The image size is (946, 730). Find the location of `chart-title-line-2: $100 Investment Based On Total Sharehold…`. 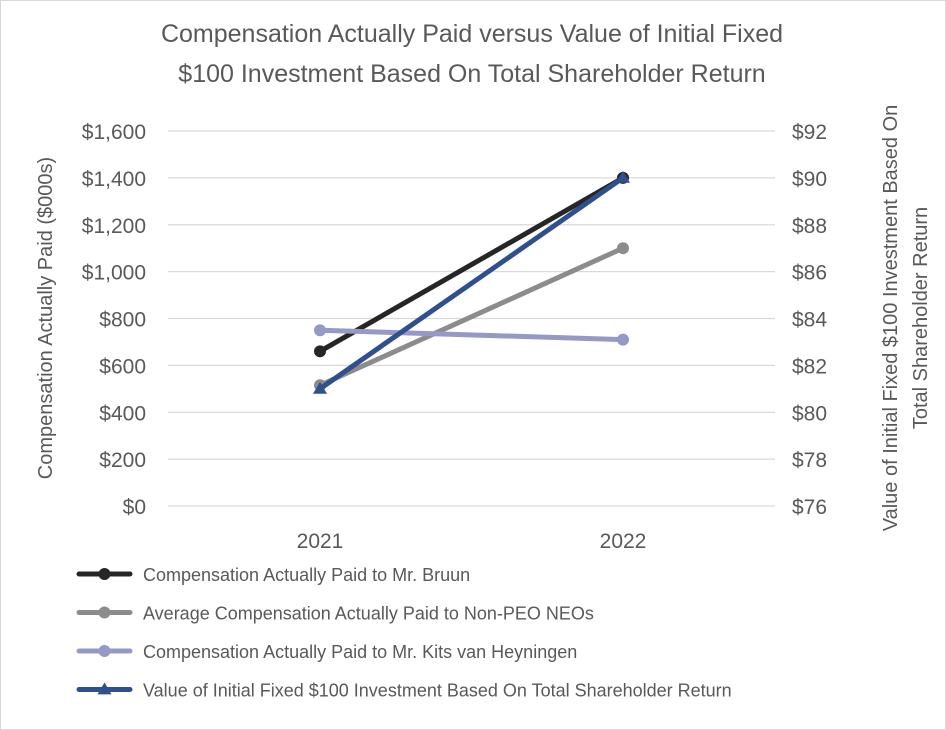

chart-title-line-2: $100 Investment Based On Total Sharehold… is located at coordinates (471, 74).